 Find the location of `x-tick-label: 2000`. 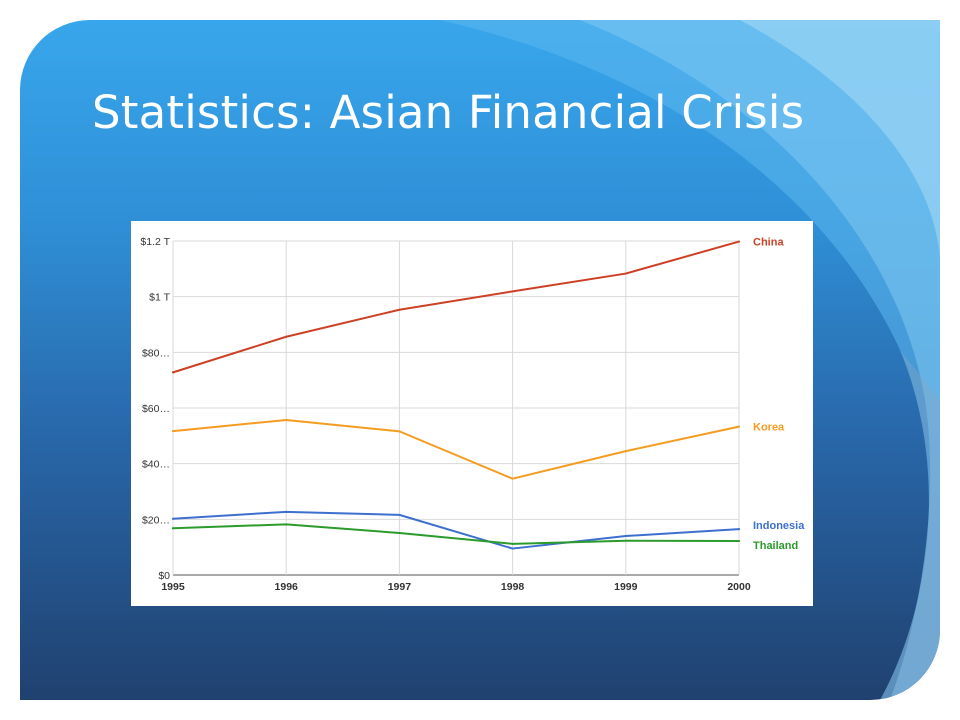

x-tick-label: 2000 is located at coordinates (739, 587).